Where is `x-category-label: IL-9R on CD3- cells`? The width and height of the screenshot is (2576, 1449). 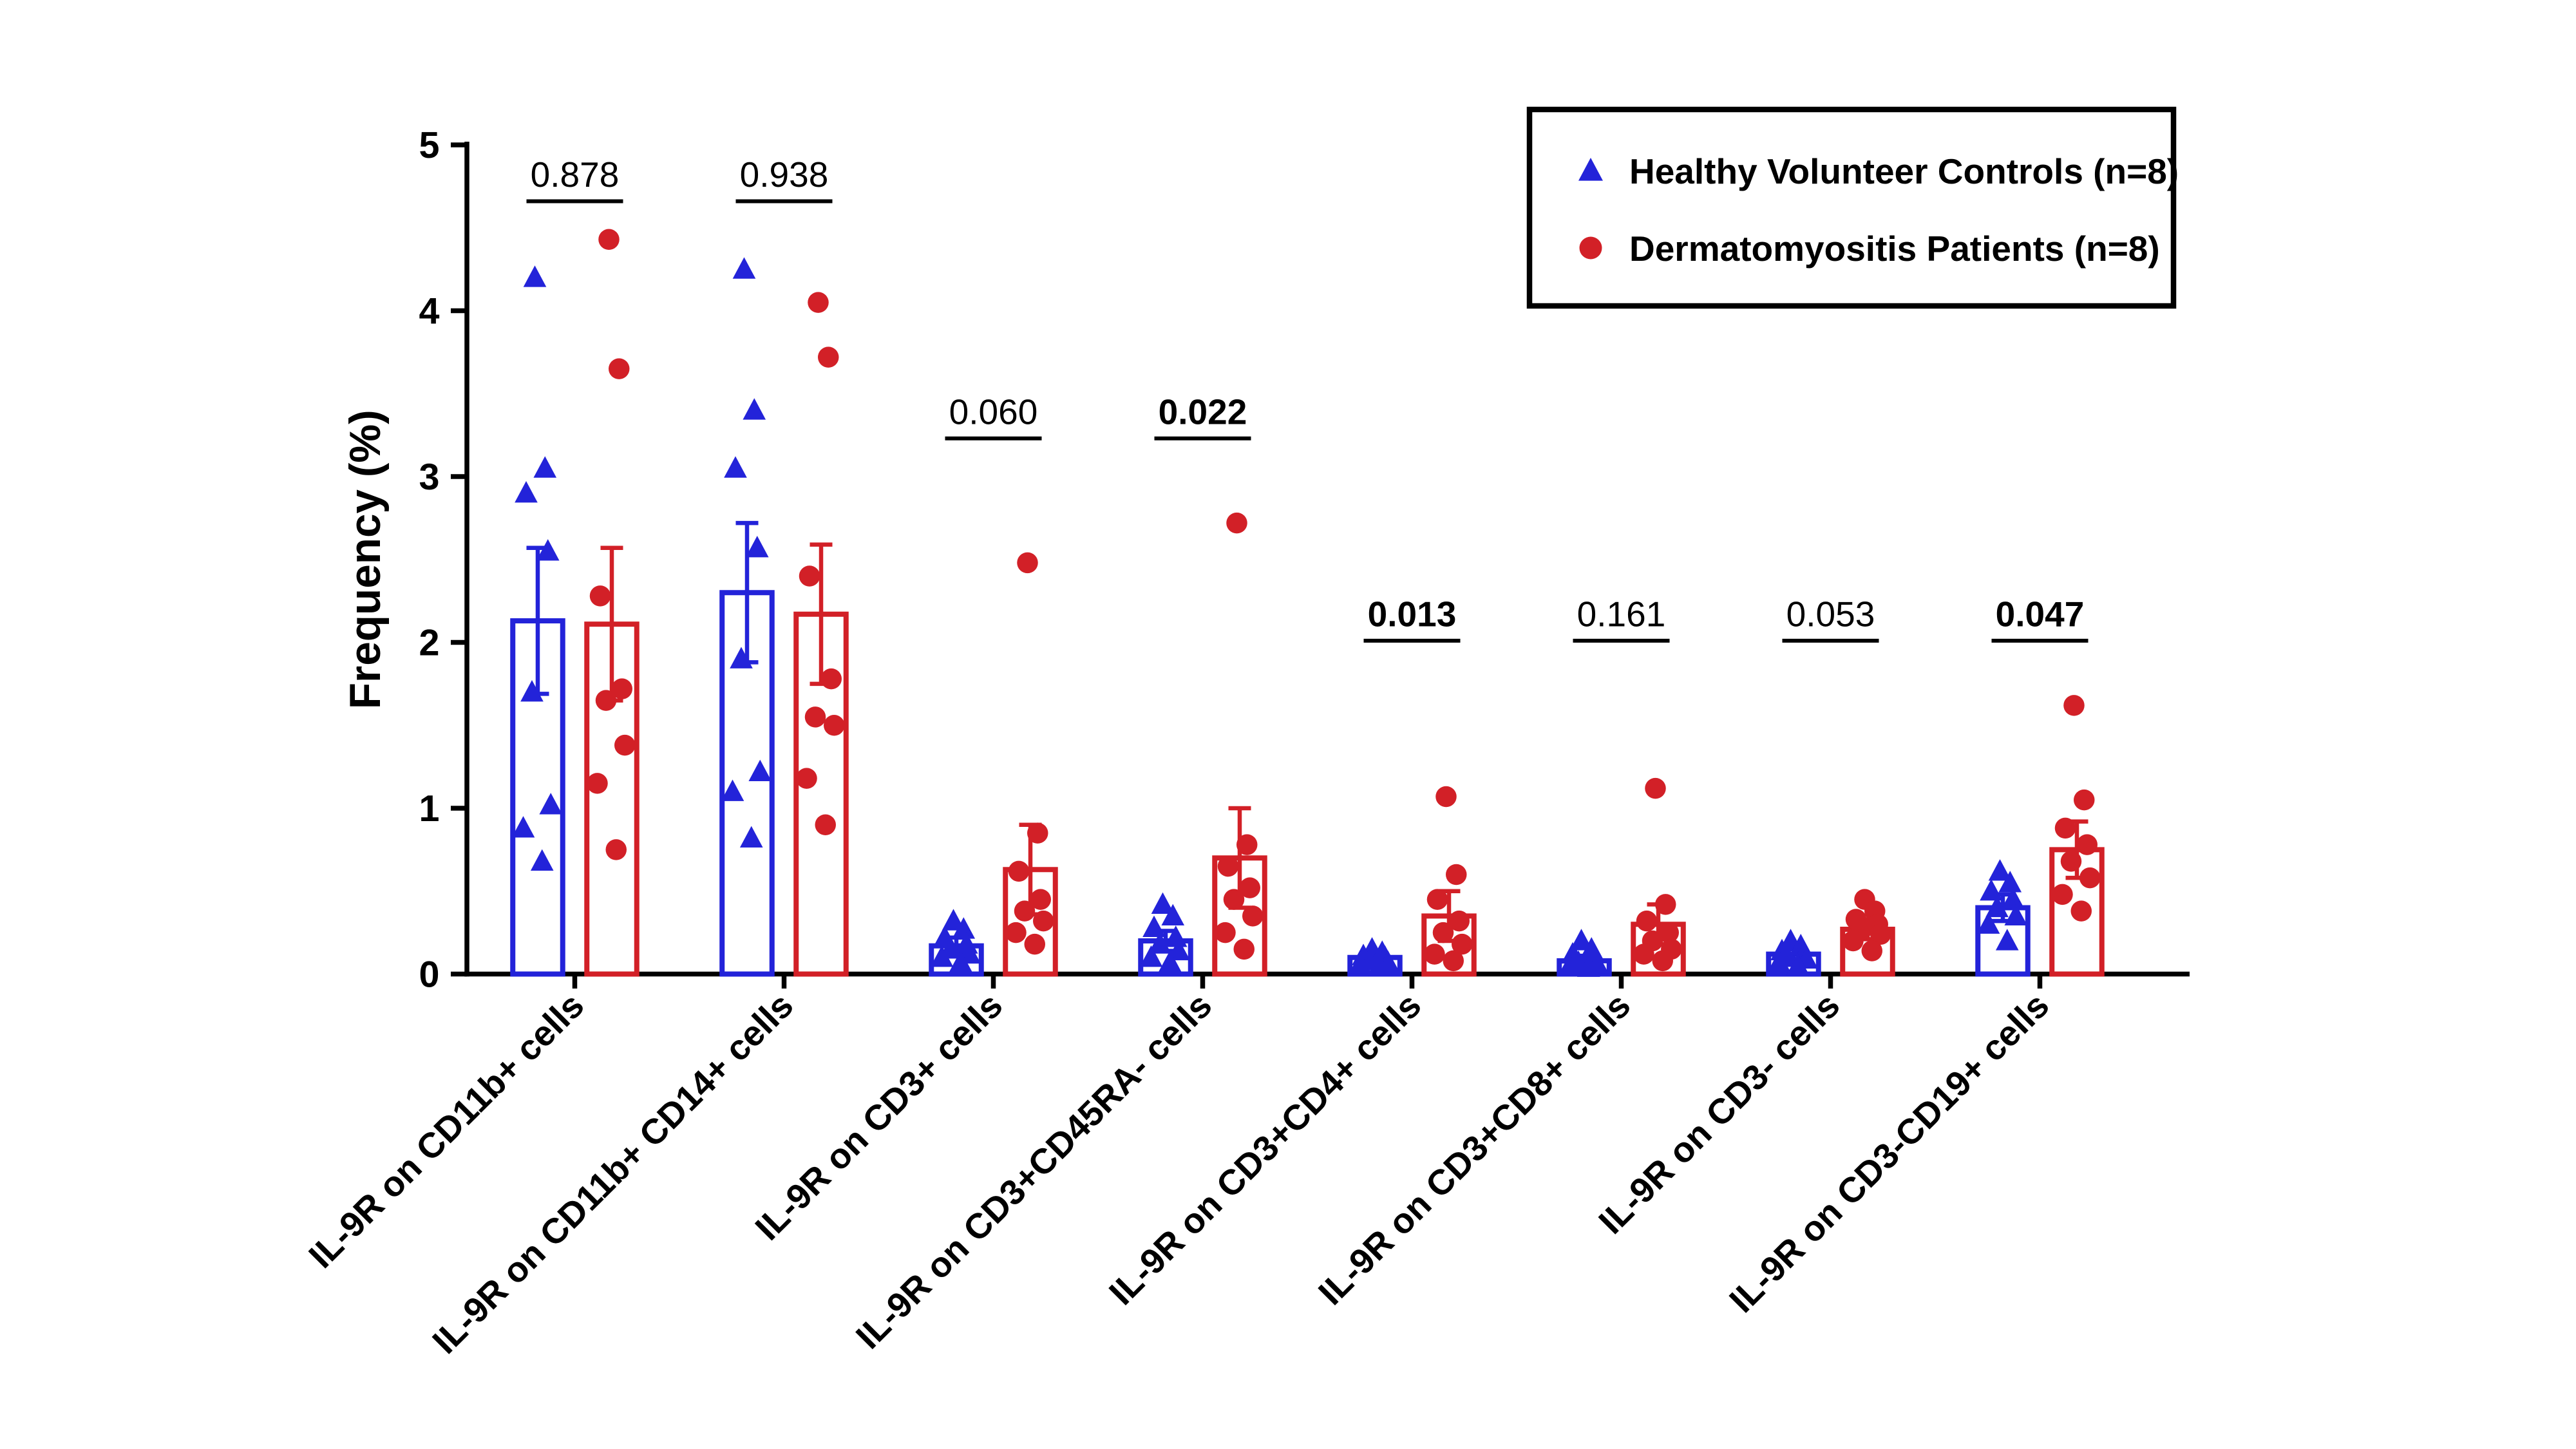
x-category-label: IL-9R on CD3- cells is located at coordinates (1719, 1113).